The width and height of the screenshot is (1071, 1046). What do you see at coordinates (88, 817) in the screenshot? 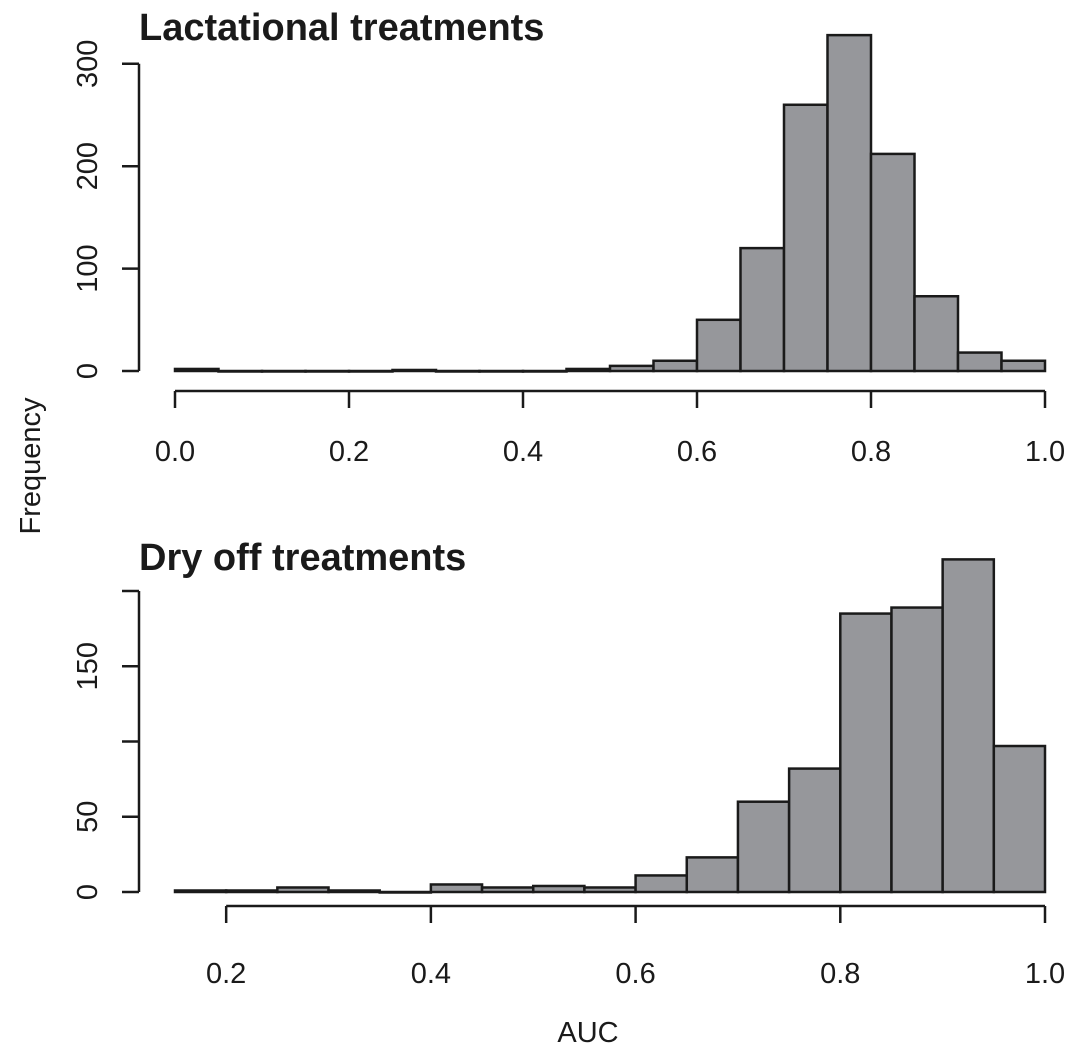
I see `y-tick-label: 50` at bounding box center [88, 817].